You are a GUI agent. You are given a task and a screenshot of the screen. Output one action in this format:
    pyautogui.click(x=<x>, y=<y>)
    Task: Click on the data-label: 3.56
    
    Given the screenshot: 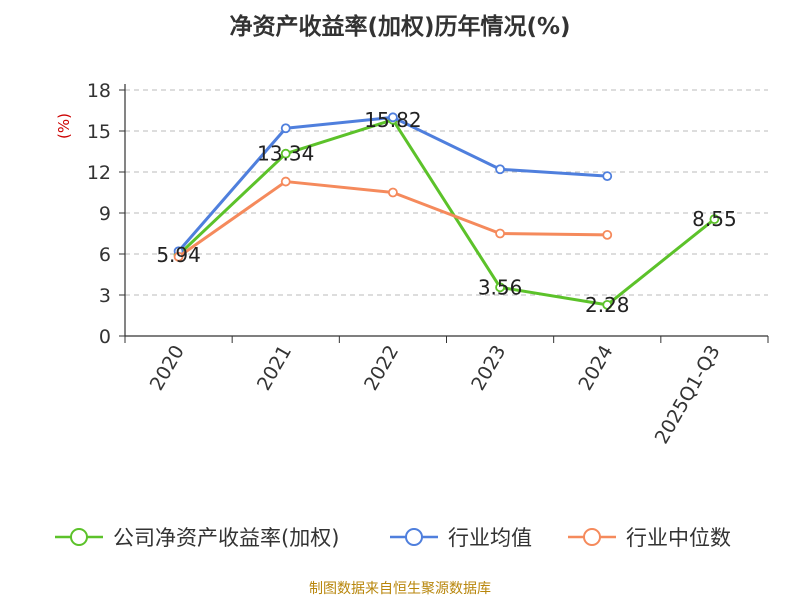 What is the action you would take?
    pyautogui.click(x=500, y=287)
    